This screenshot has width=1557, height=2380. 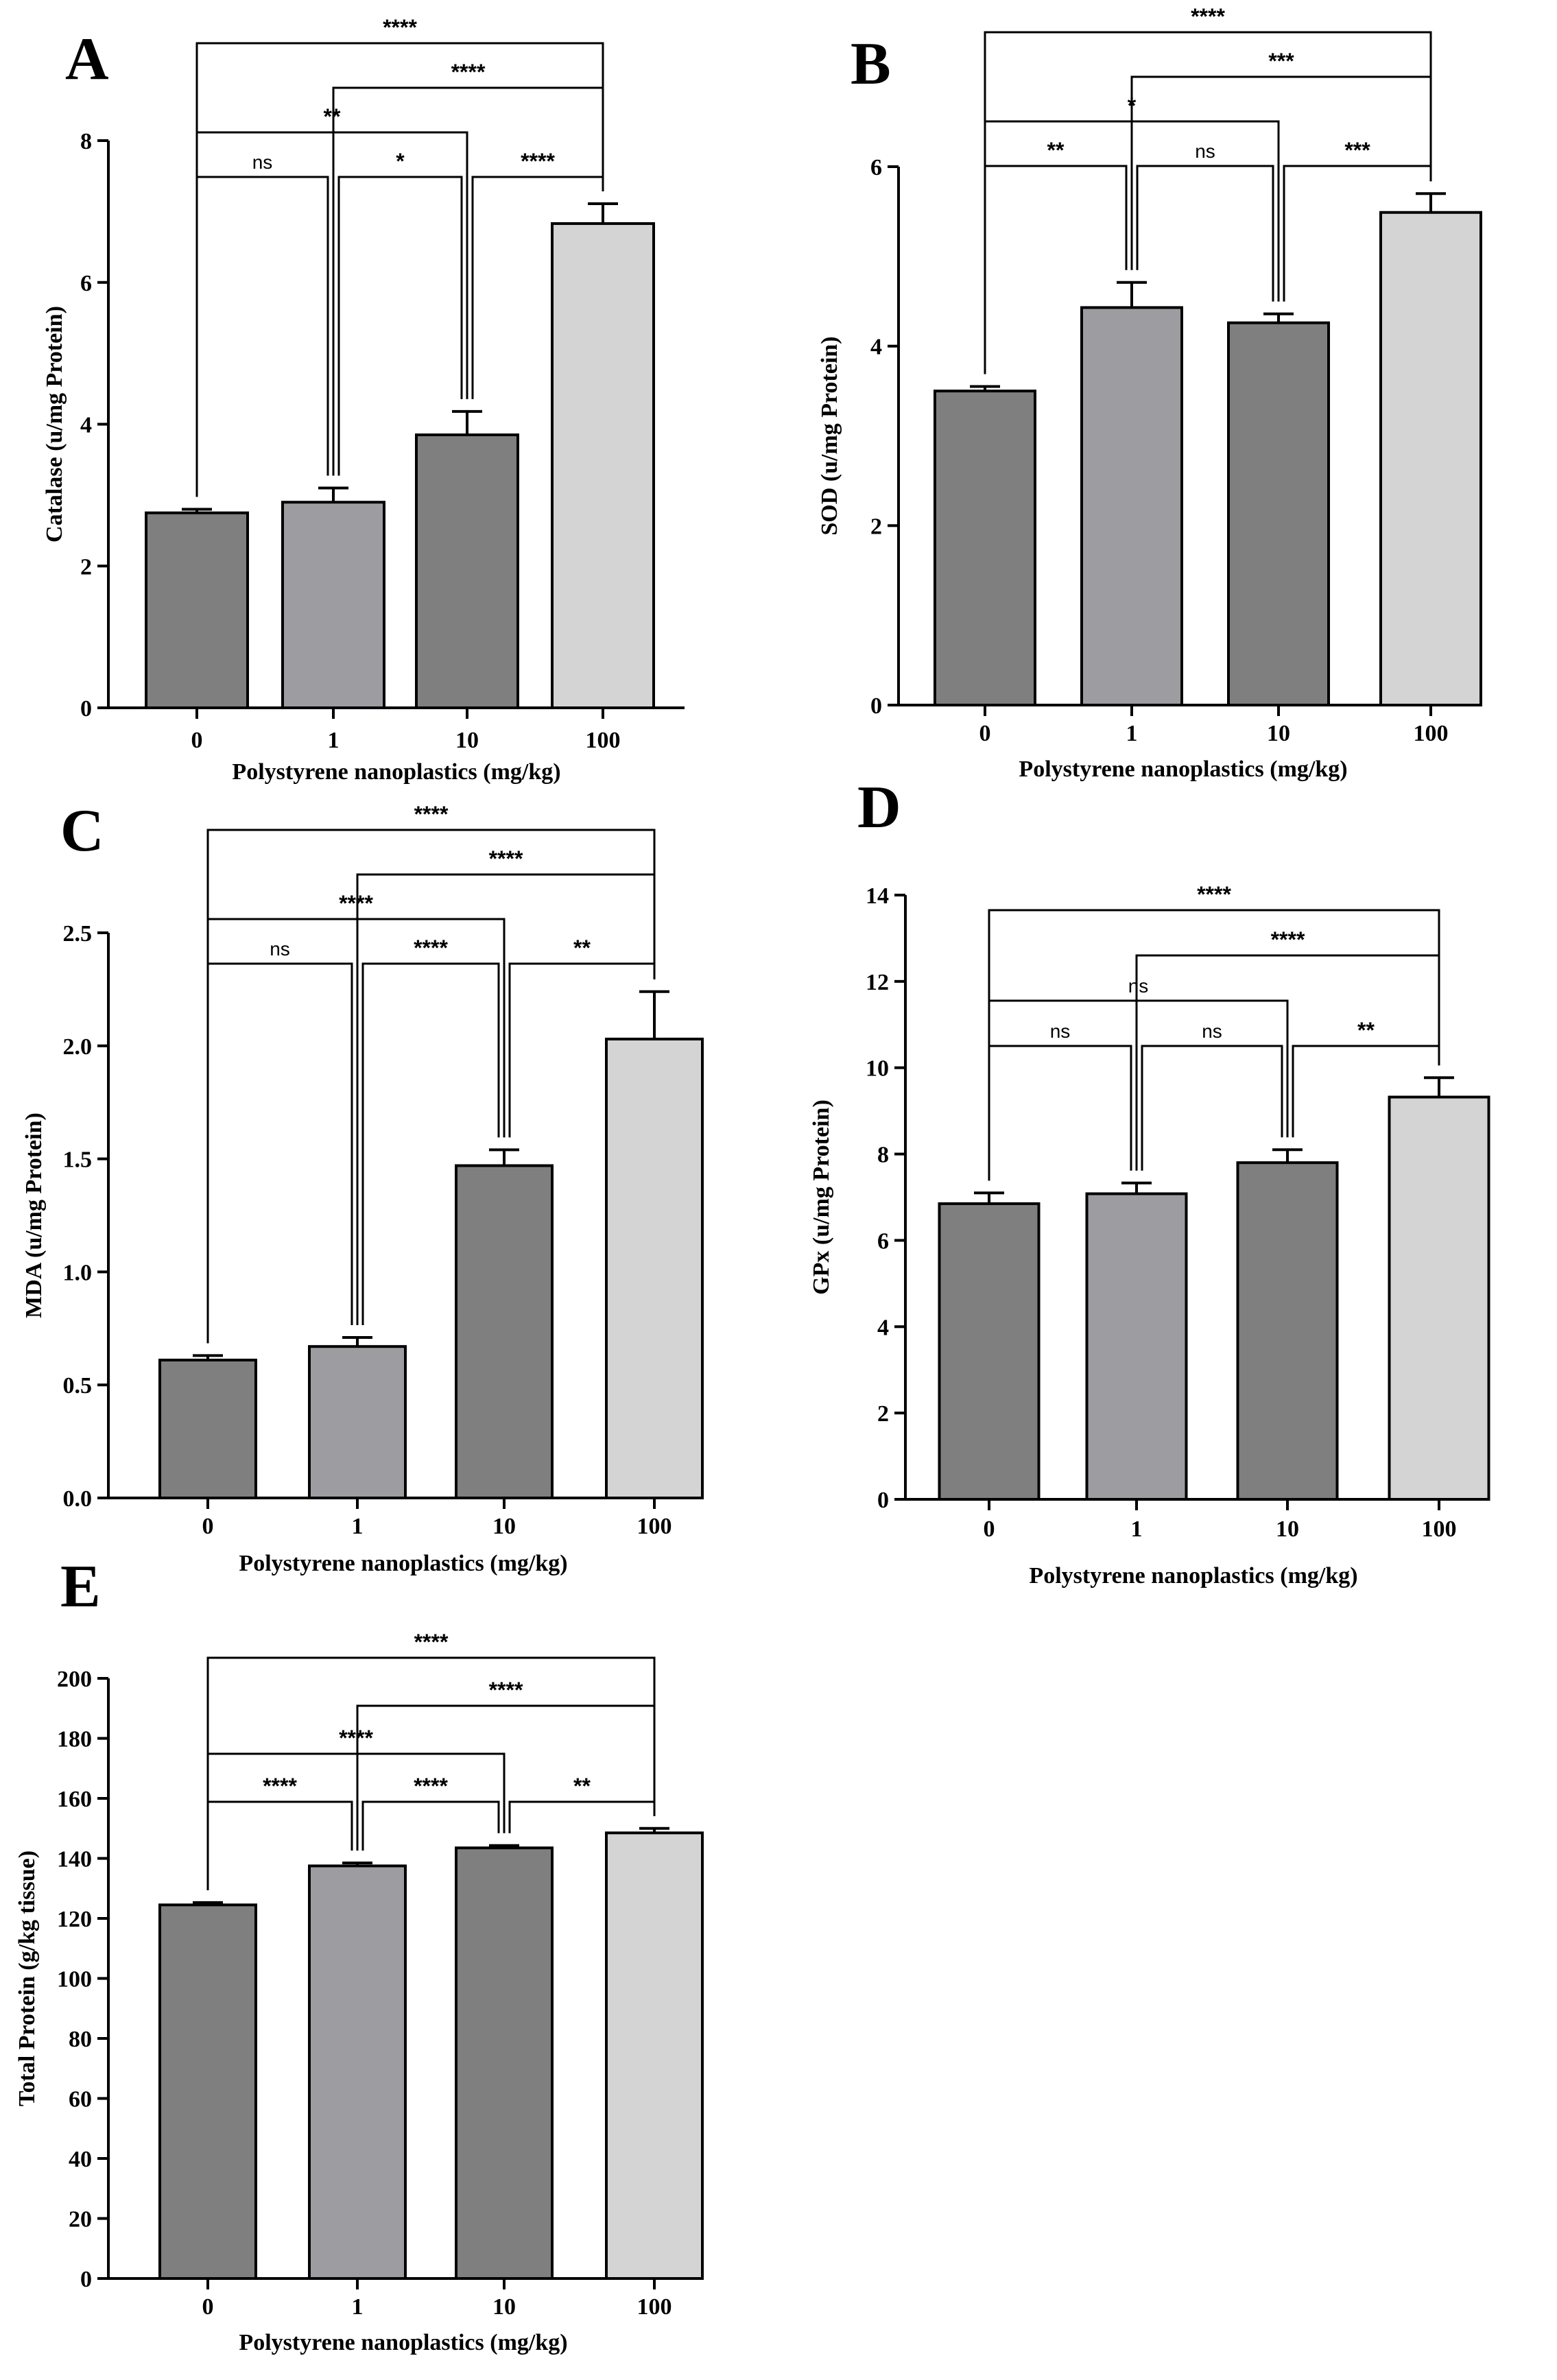 I want to click on y-tick-label: 120, so click(x=74, y=1920).